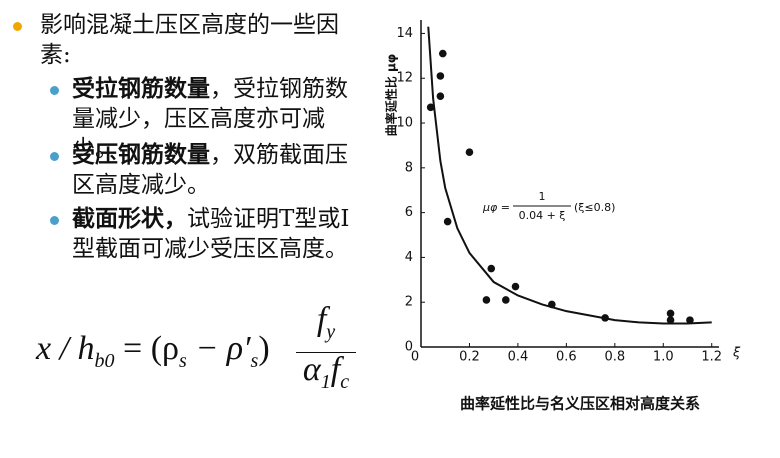 This screenshot has width=780, height=458. I want to click on bold-text: 截面形状，, so click(129, 218).